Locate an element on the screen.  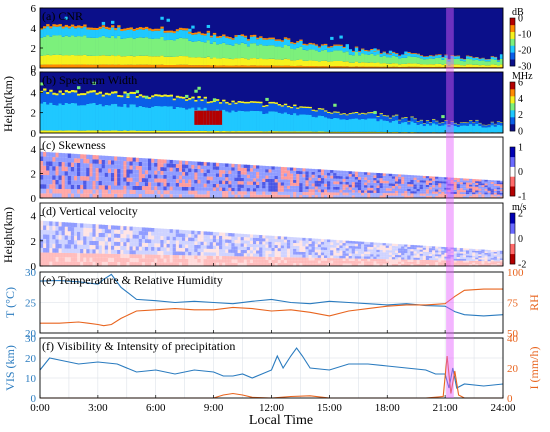
y-left-tick-label: 0 is located at coordinates (34, 399).